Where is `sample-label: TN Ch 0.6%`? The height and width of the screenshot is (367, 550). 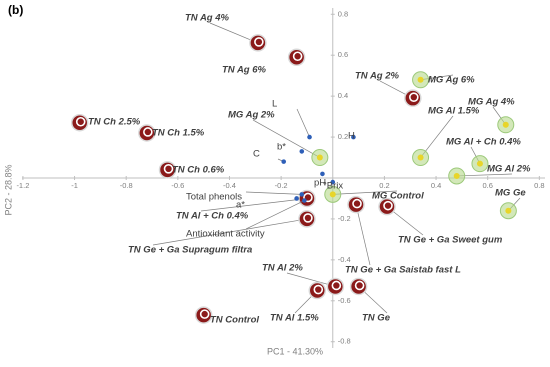 sample-label: TN Ch 0.6% is located at coordinates (198, 170).